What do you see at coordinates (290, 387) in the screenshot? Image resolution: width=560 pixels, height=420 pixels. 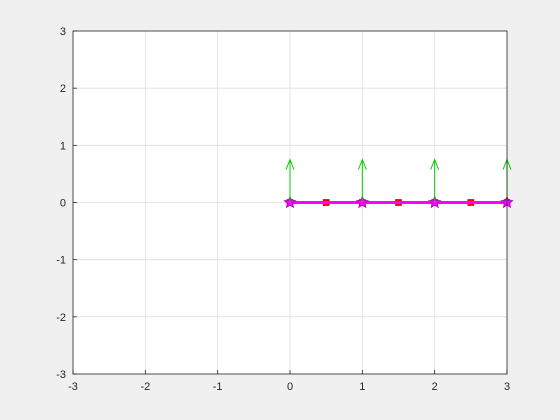 I see `x-tick-label: 0` at bounding box center [290, 387].